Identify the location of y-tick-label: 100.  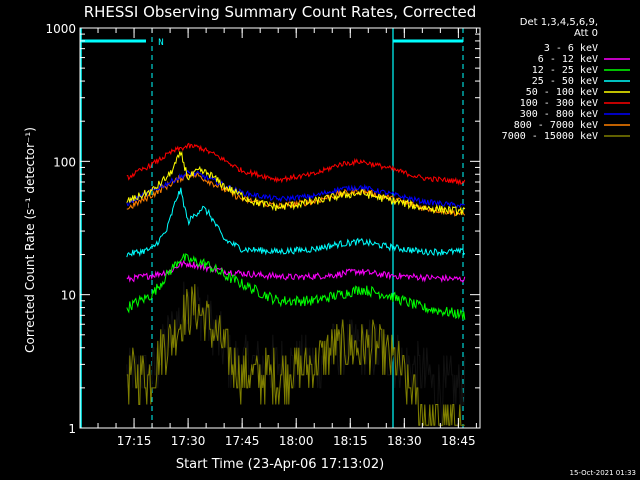
(64, 162).